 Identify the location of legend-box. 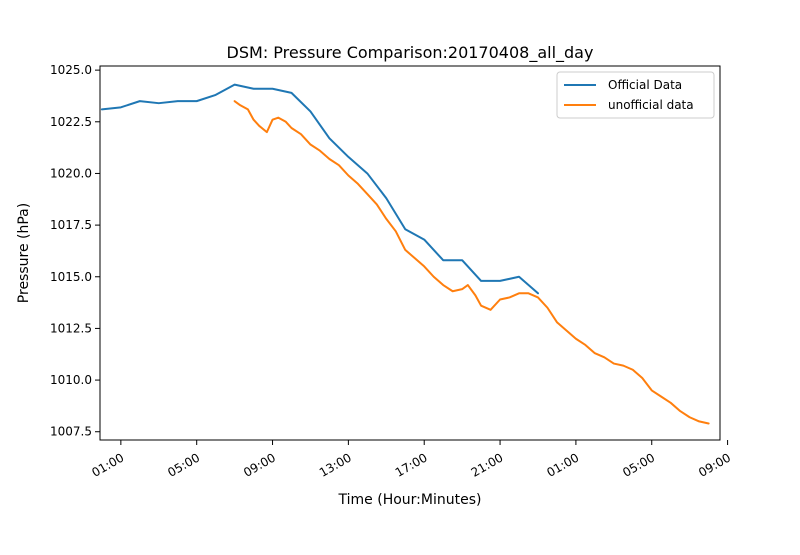
(635, 95).